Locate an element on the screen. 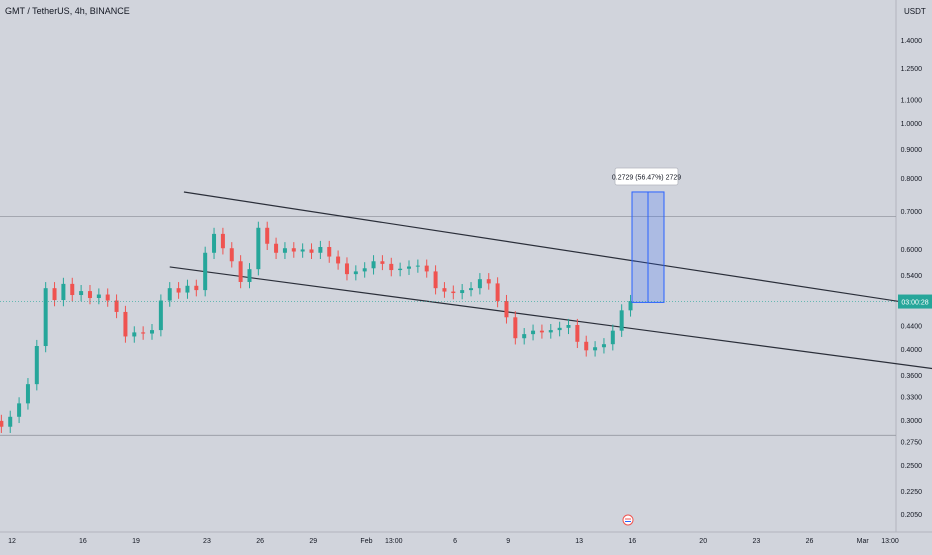  y-tick-label: 1.4000 is located at coordinates (912, 41).